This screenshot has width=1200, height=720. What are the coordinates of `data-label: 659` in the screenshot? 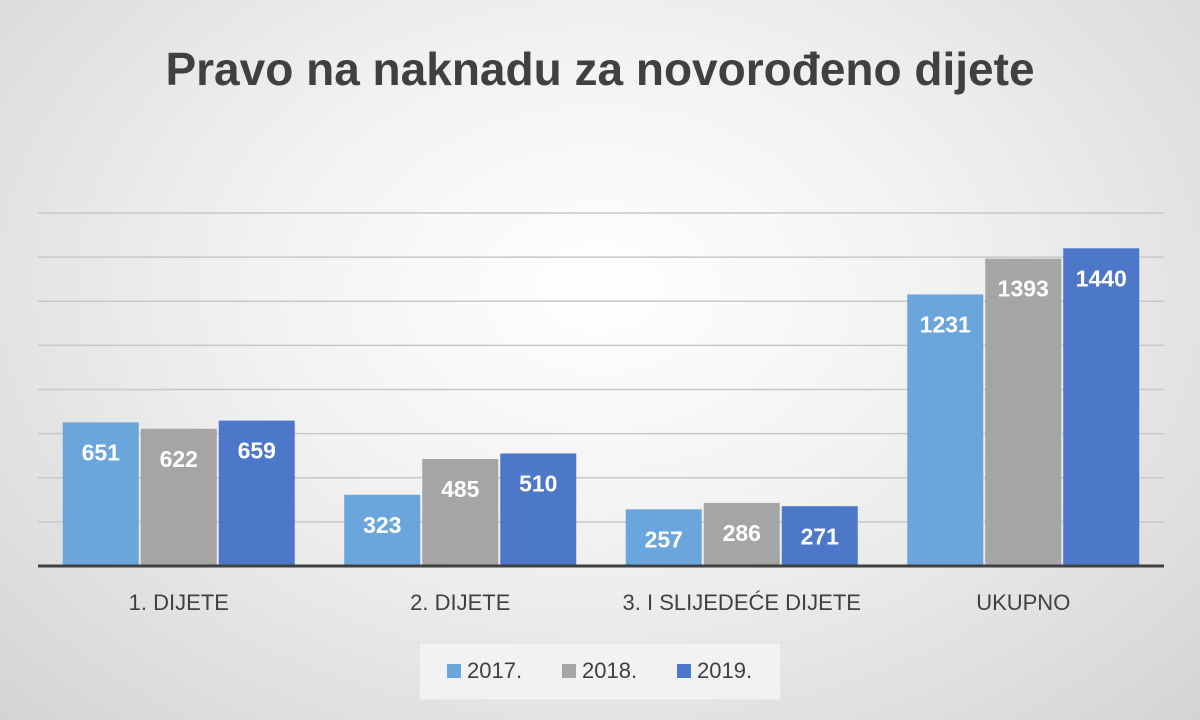 It's located at (257, 451).